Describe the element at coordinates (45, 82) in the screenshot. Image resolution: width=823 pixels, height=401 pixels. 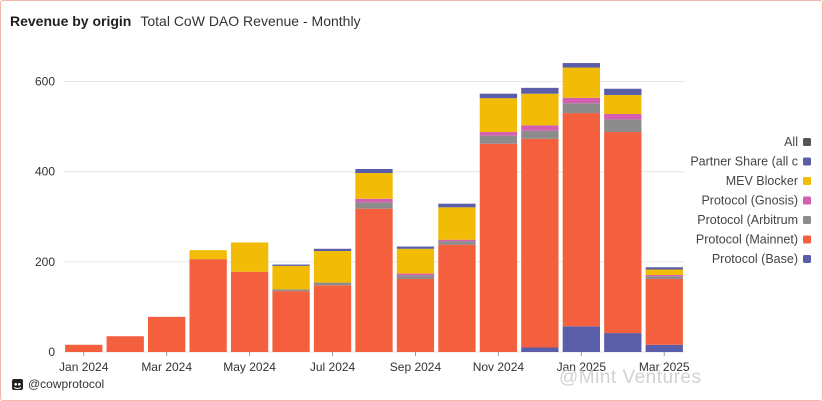
I see `y-tick-label: 600` at that location.